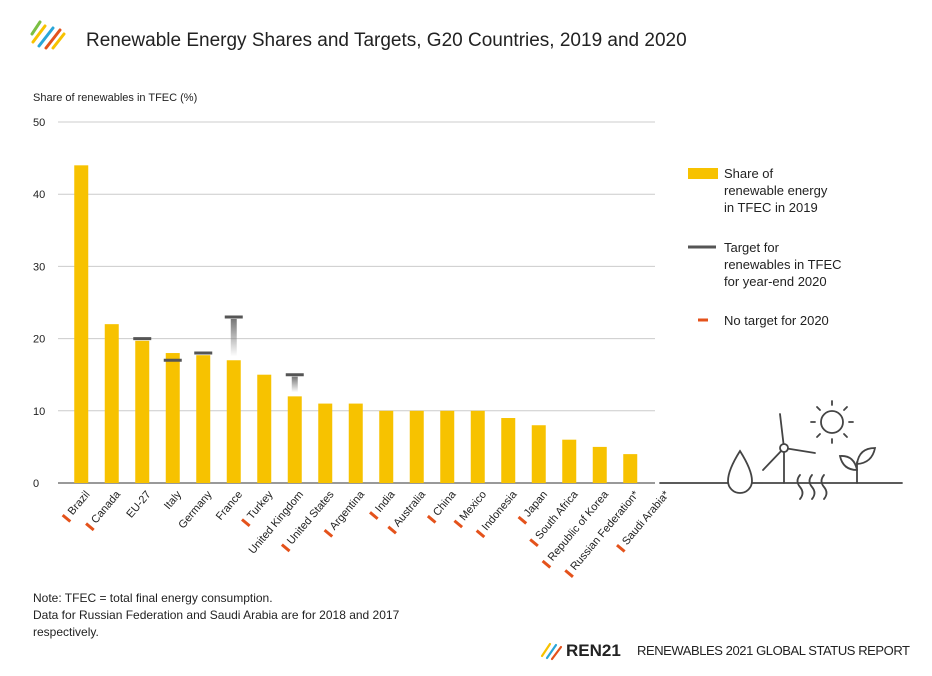  What do you see at coordinates (474, 506) in the screenshot?
I see `x-tick-label: Mexico` at bounding box center [474, 506].